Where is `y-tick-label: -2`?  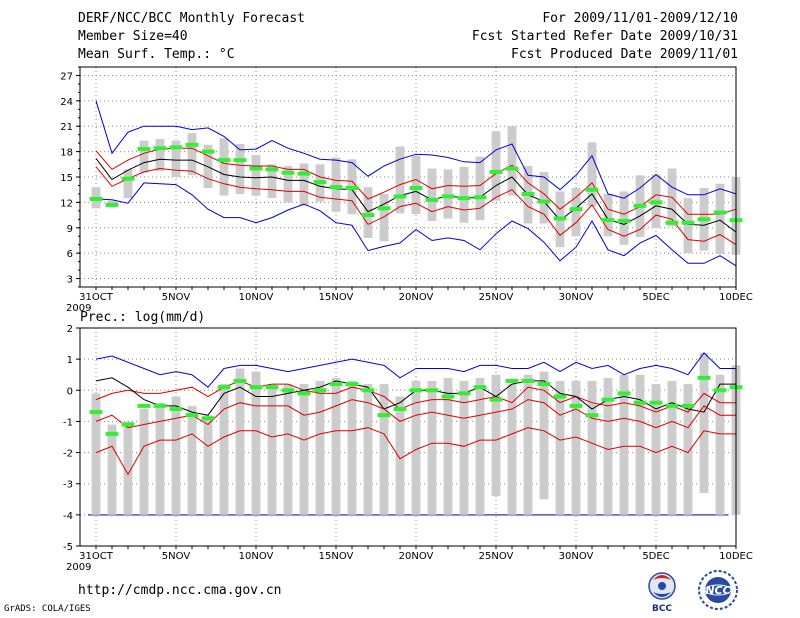 y-tick-label: -2 is located at coordinates (68, 454).